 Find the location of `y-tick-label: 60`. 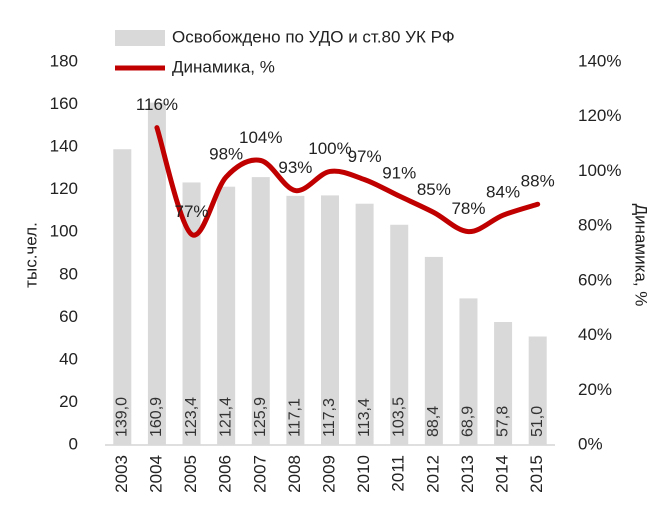

y-tick-label: 60 is located at coordinates (68, 316).